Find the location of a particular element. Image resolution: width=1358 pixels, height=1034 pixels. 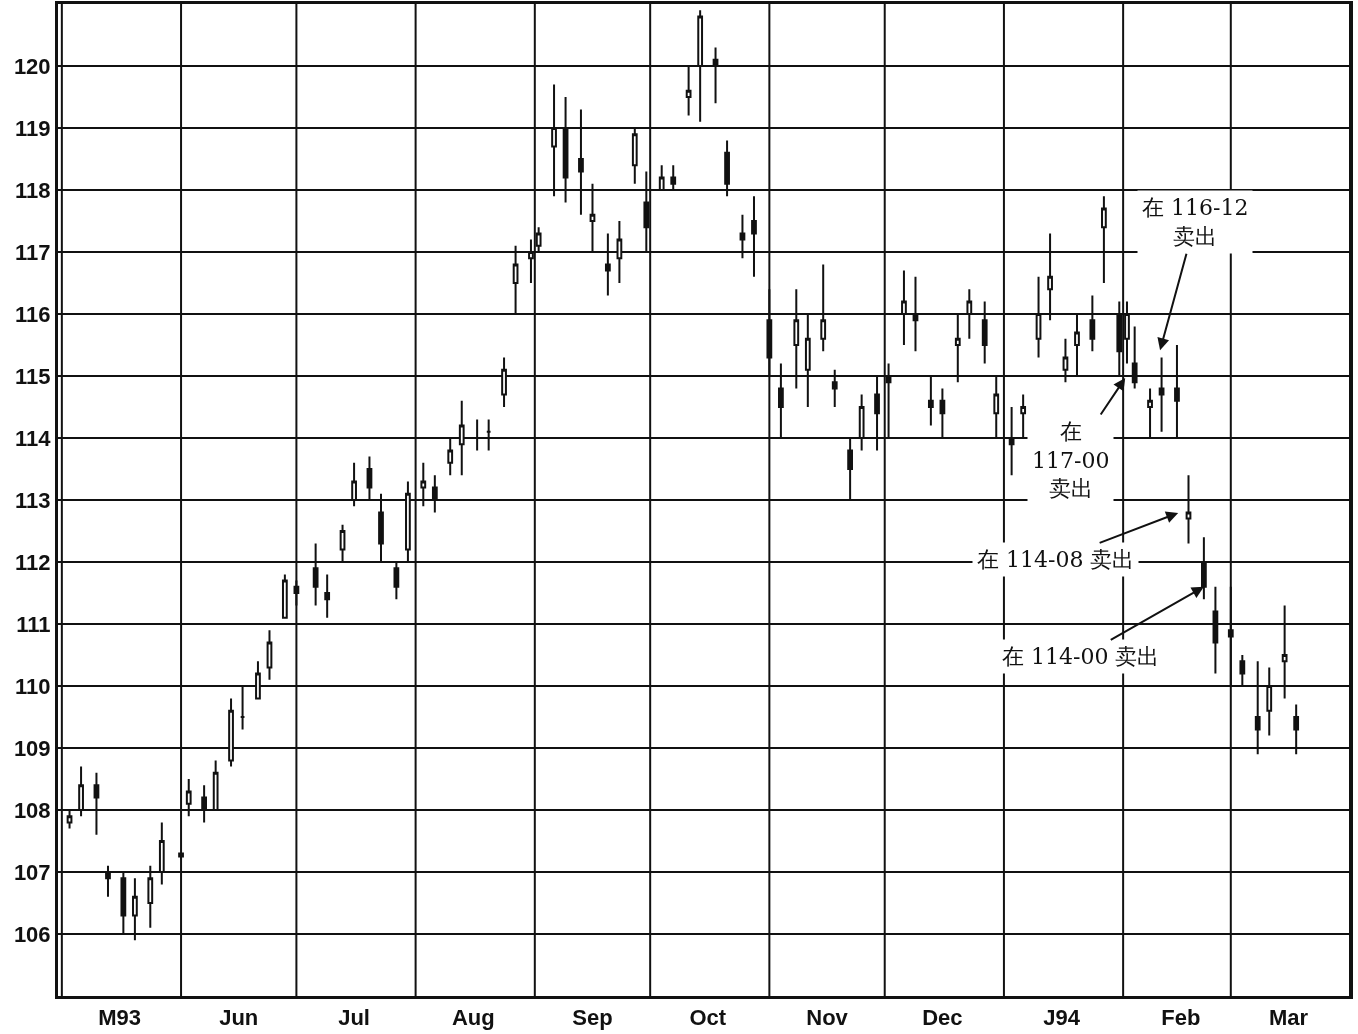

y-tick-label: 117 is located at coordinates (33, 252).